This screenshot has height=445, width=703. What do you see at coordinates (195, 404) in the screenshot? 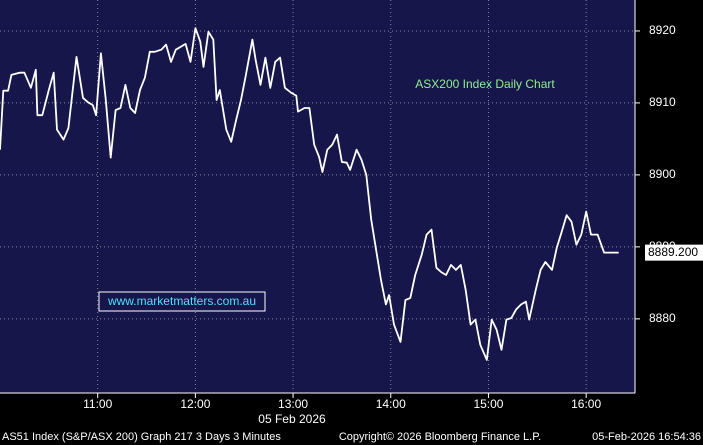
I see `x-tick-label: 12:00` at bounding box center [195, 404].